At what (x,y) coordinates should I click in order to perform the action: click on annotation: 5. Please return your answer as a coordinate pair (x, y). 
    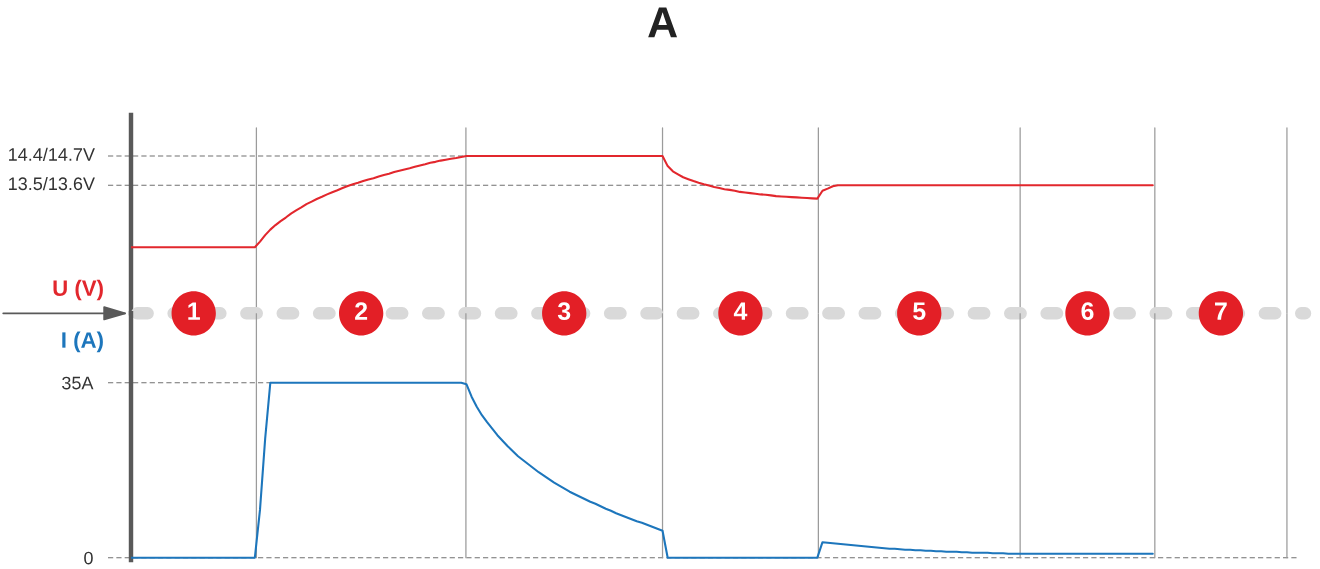
    Looking at the image, I should click on (919, 311).